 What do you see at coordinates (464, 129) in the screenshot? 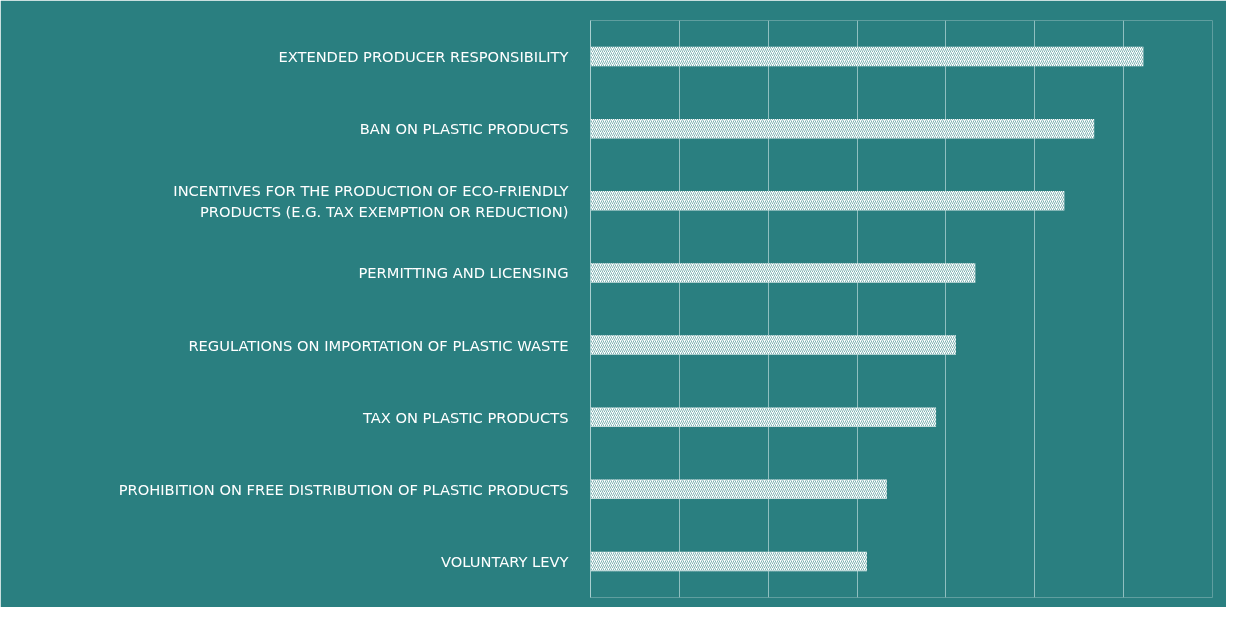
I see `y-tick-label: BAN ON PLASTIC PRODUCTS` at bounding box center [464, 129].